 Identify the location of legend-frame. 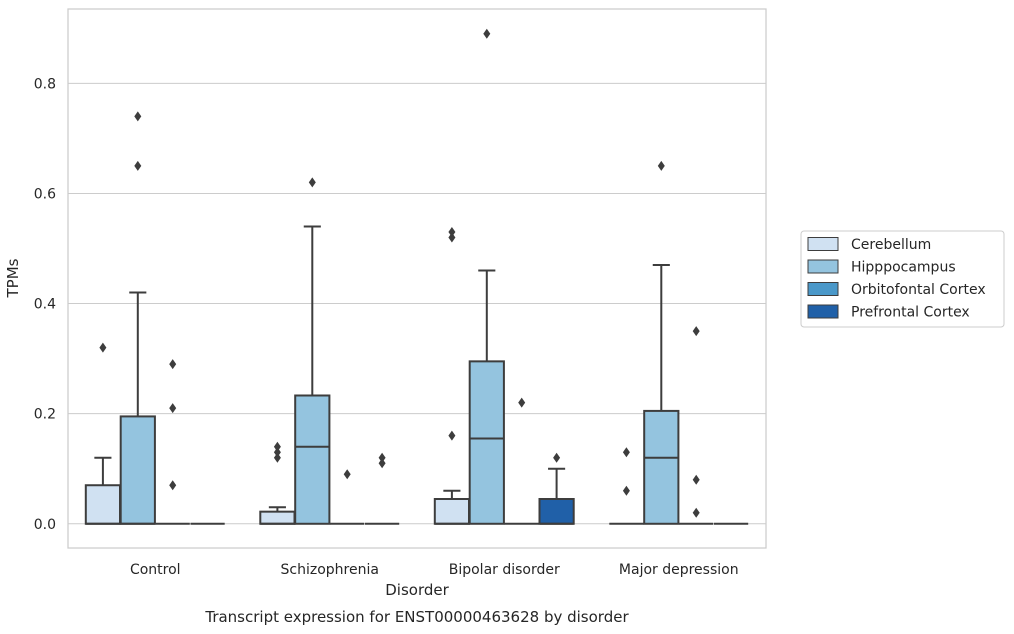
(902, 279).